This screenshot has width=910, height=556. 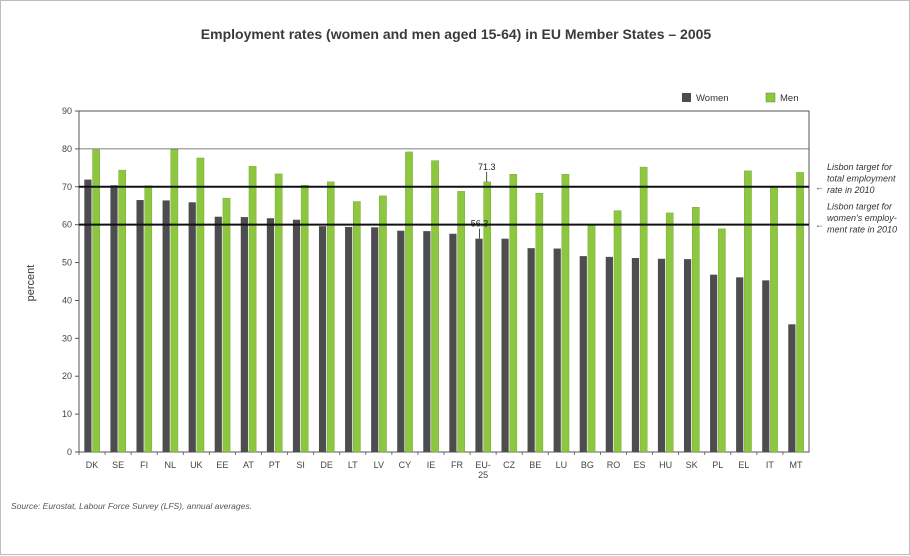 What do you see at coordinates (480, 224) in the screenshot?
I see `annotation-label: 56.3` at bounding box center [480, 224].